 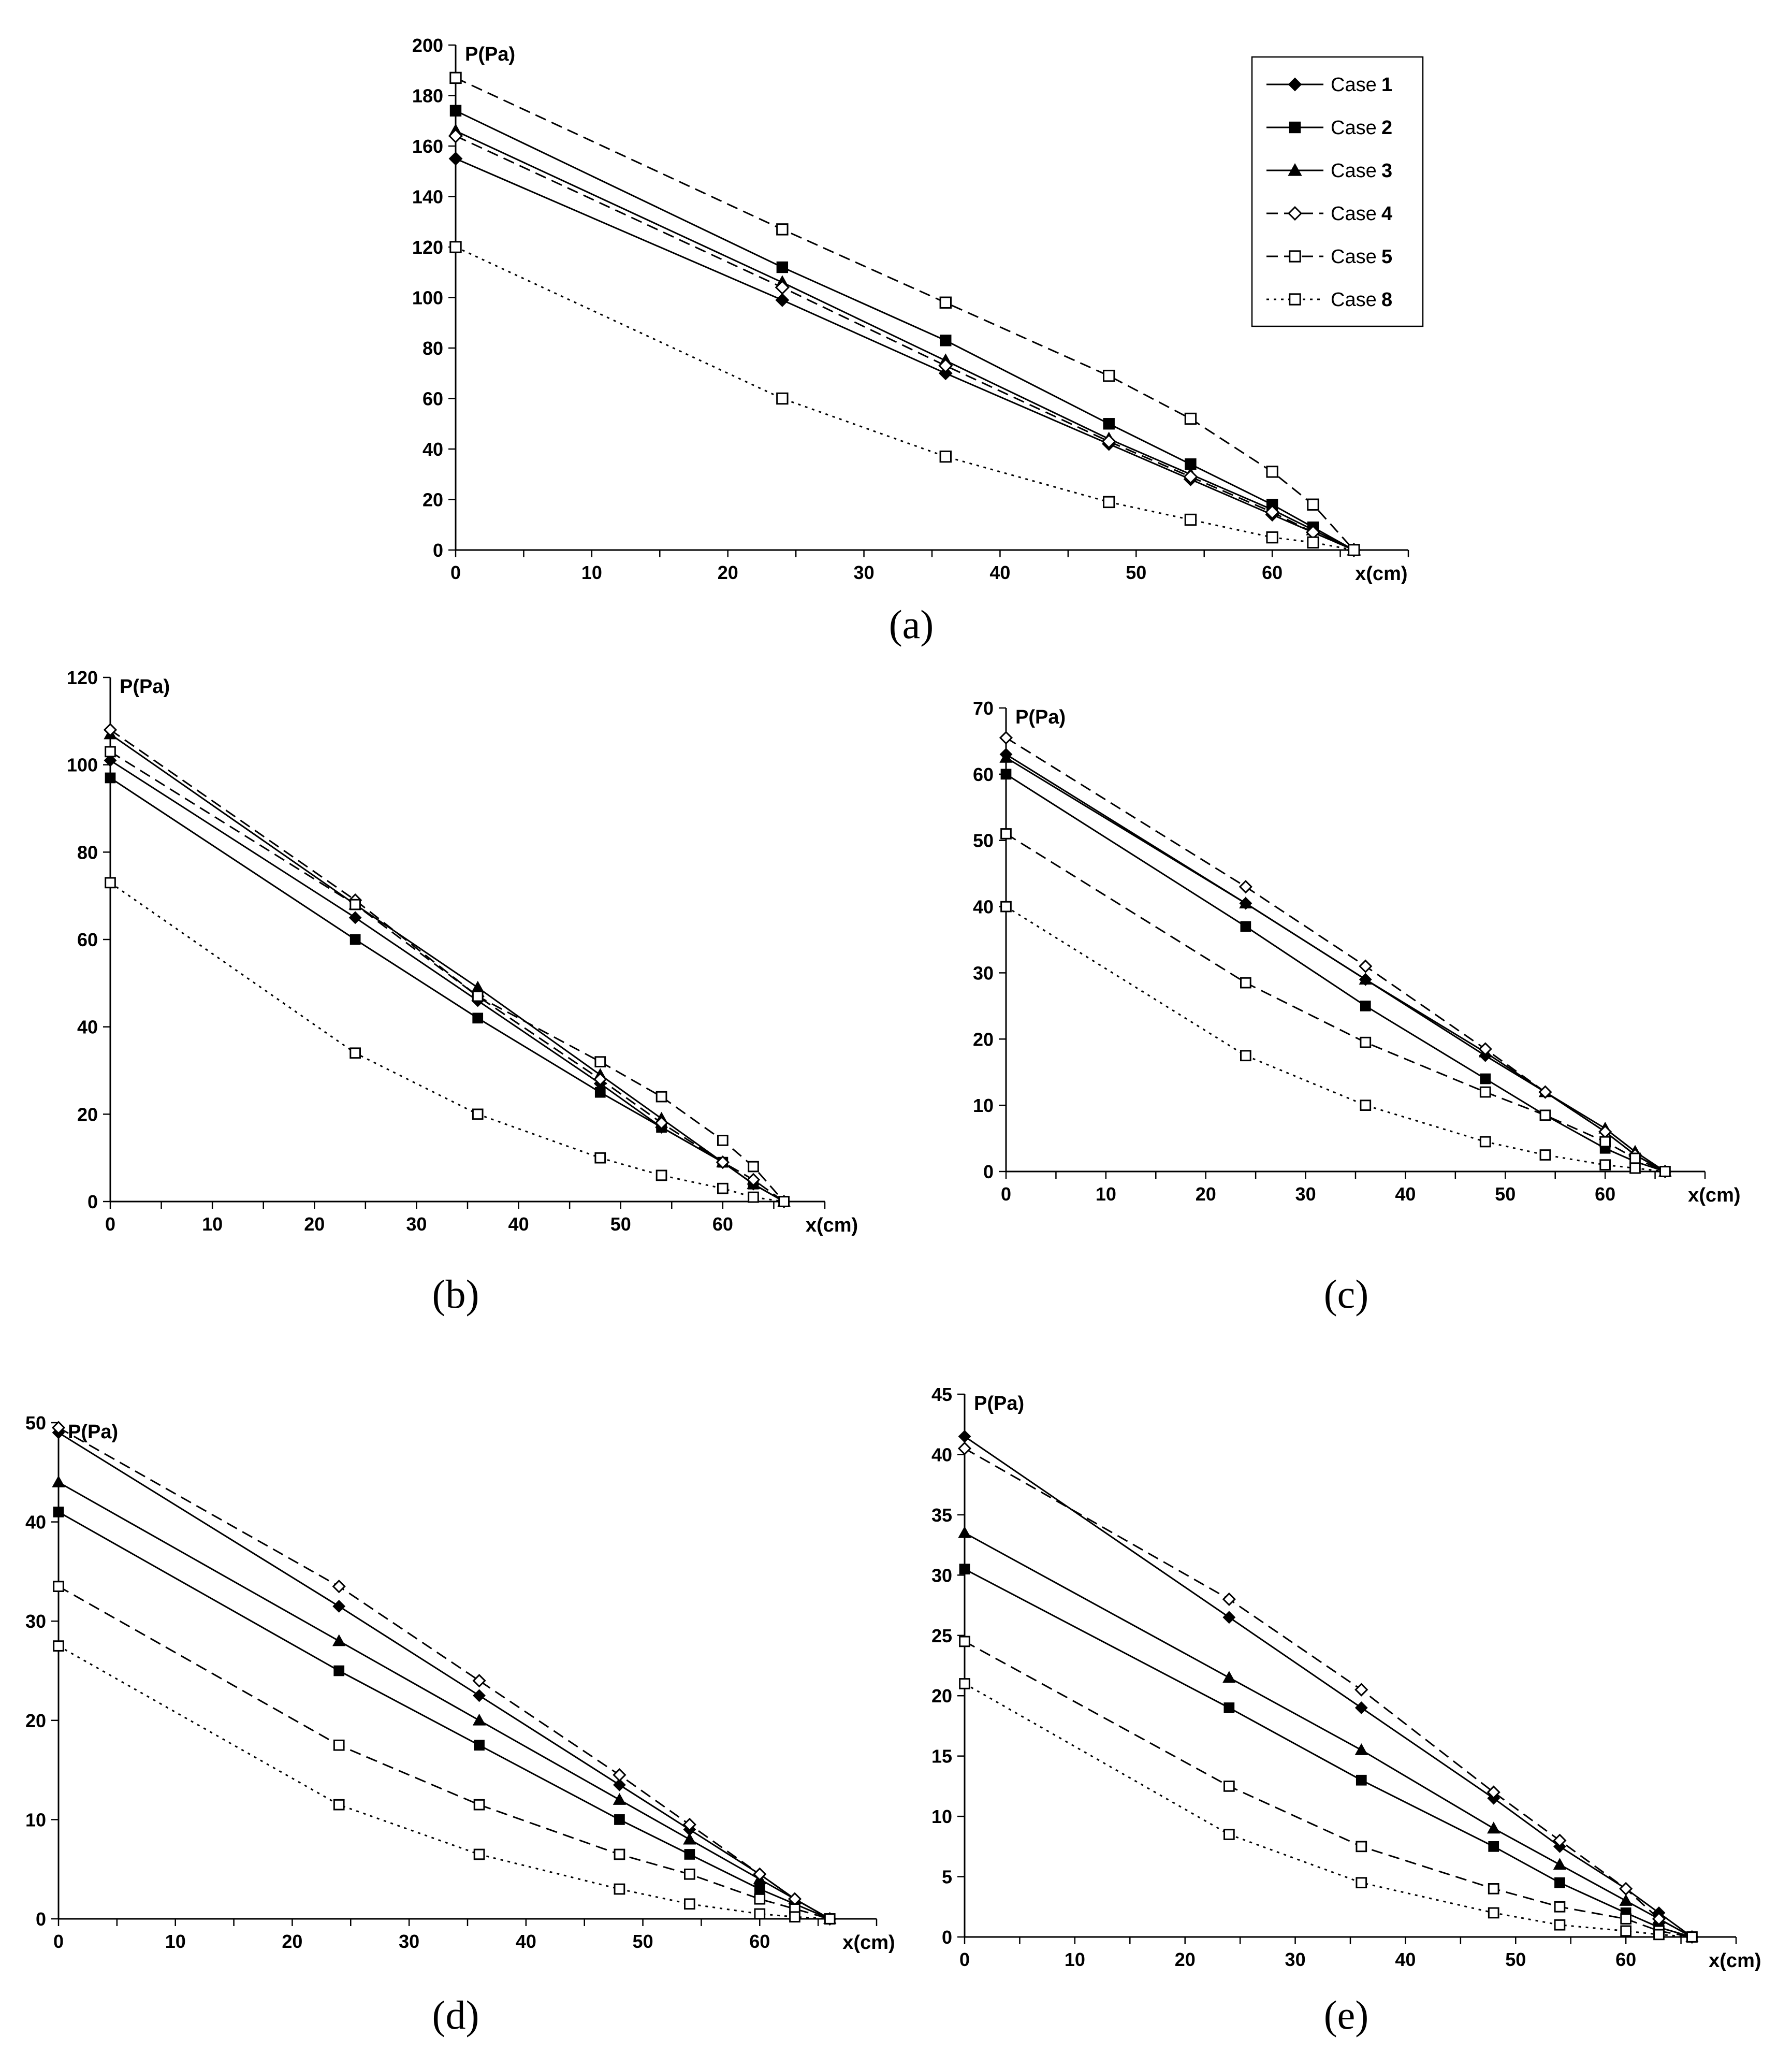 I want to click on x-tick-label: 20, so click(x=292, y=1941).